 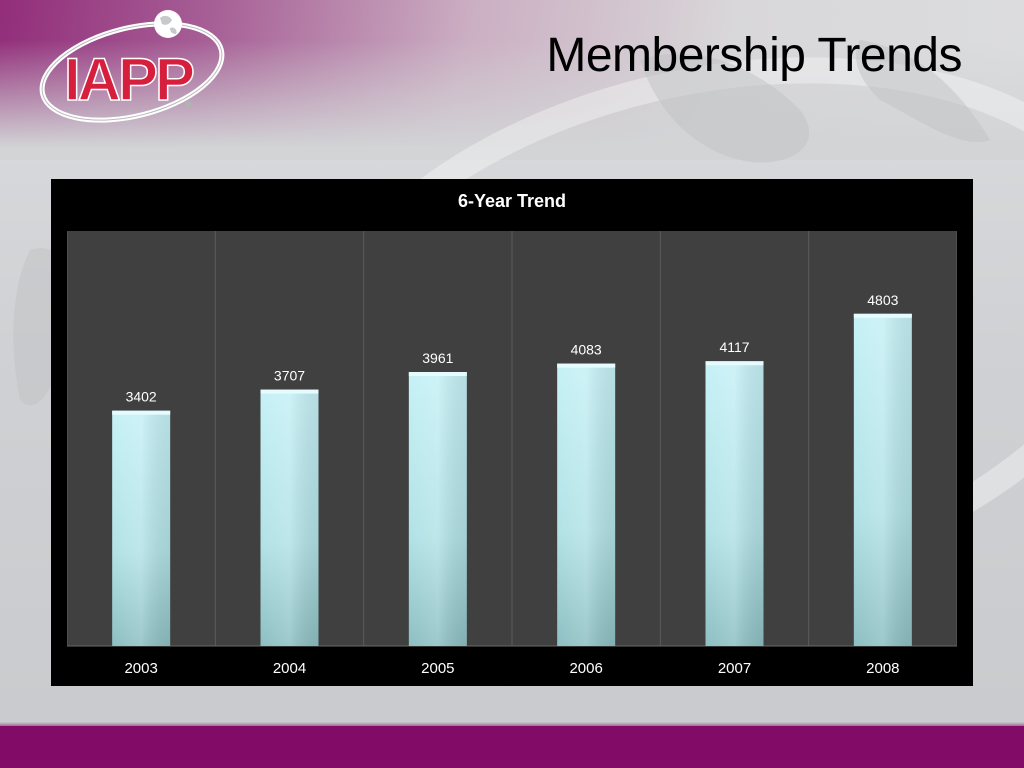 What do you see at coordinates (882, 668) in the screenshot?
I see `x-tick-label-2008: 2008` at bounding box center [882, 668].